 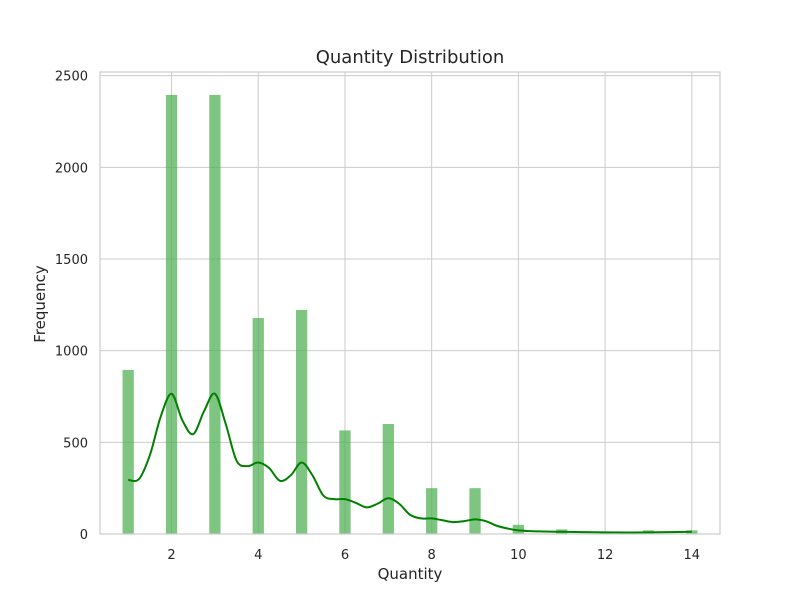 What do you see at coordinates (84, 535) in the screenshot?
I see `y-tick-label: 0` at bounding box center [84, 535].